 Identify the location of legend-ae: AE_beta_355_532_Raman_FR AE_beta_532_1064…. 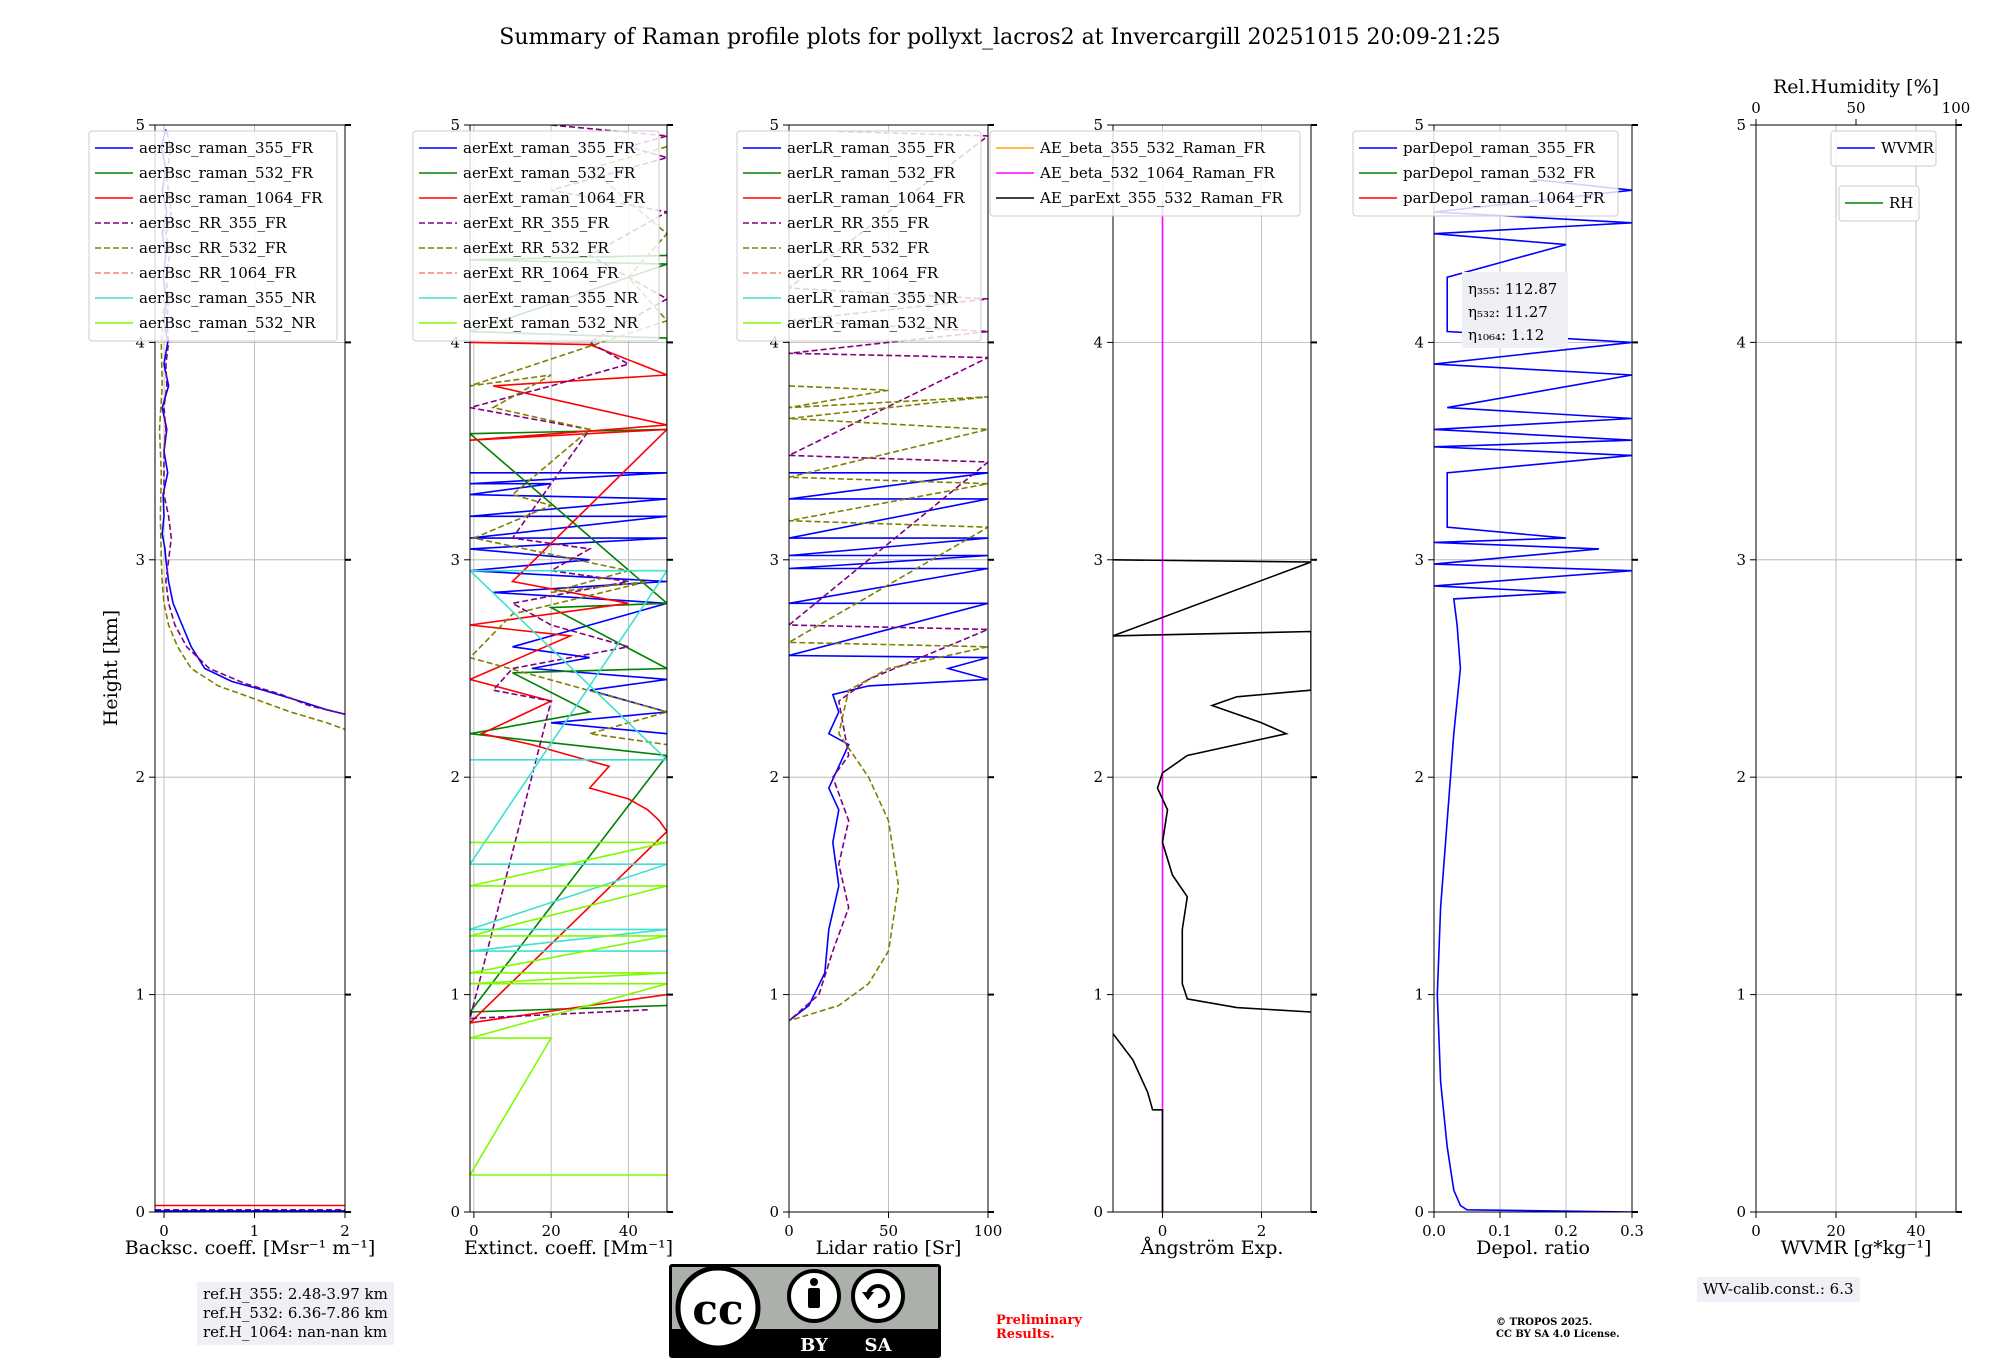
(1145, 173).